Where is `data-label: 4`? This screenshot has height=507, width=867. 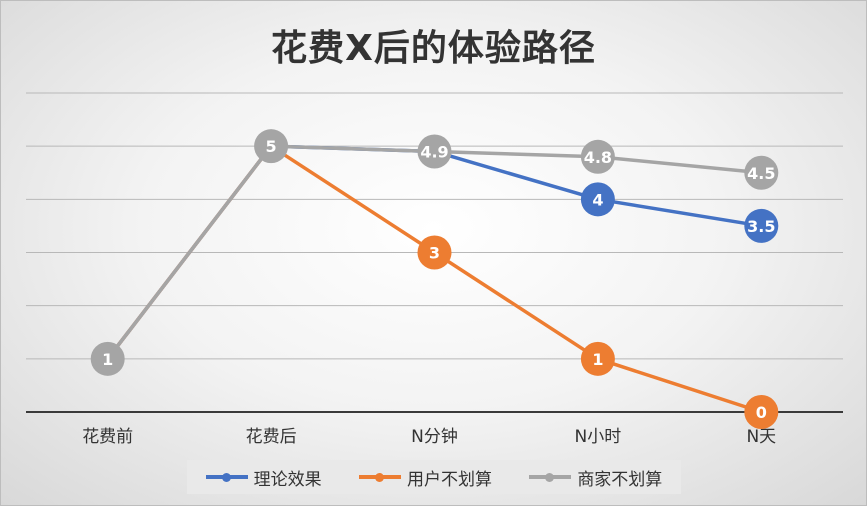
data-label: 4 is located at coordinates (597, 199).